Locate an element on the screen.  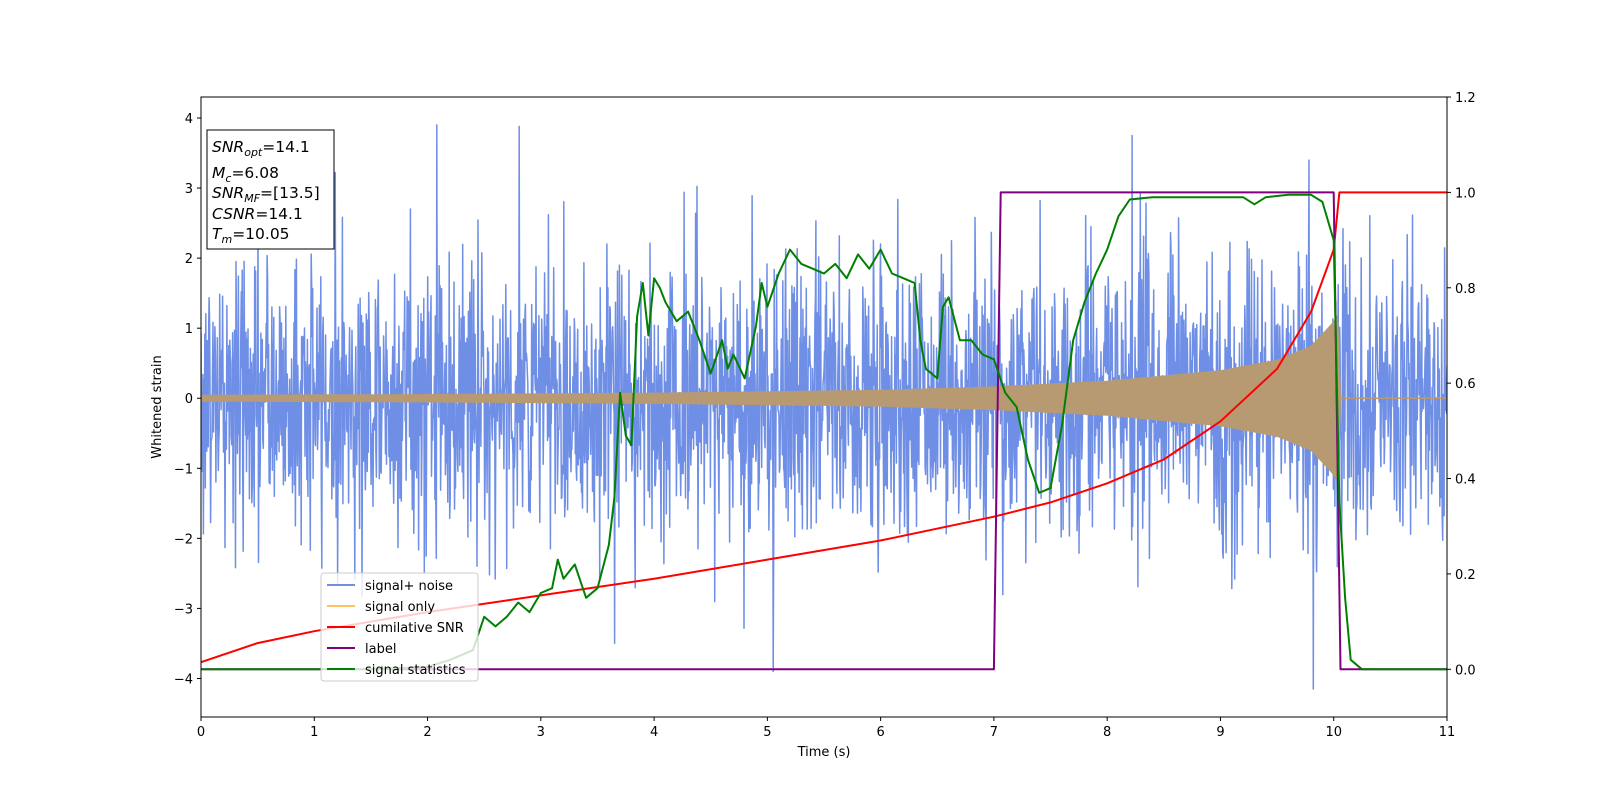
x-tick-label: 6 is located at coordinates (880, 732).